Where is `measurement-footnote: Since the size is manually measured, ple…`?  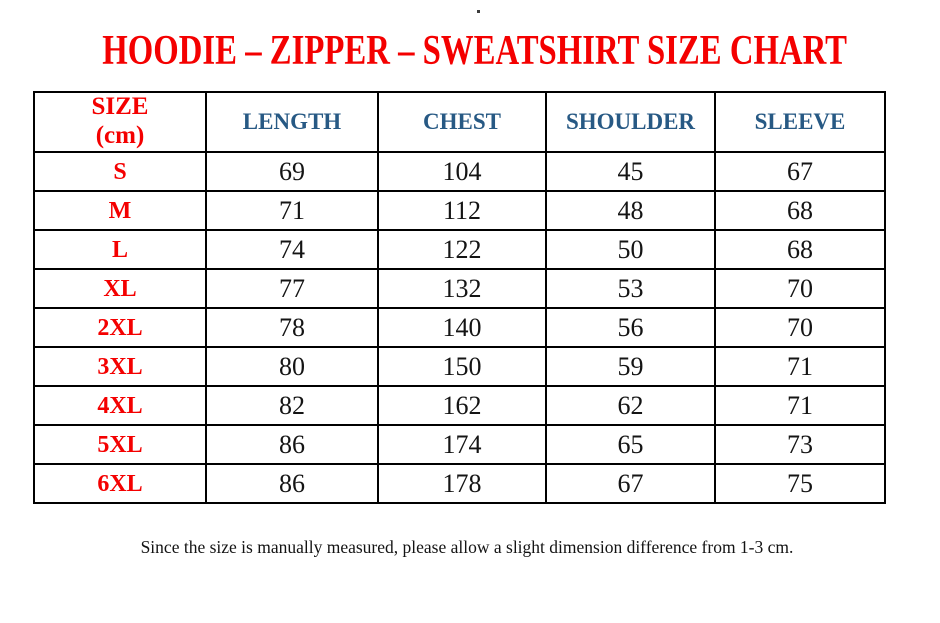
measurement-footnote: Since the size is manually measured, ple… is located at coordinates (467, 547).